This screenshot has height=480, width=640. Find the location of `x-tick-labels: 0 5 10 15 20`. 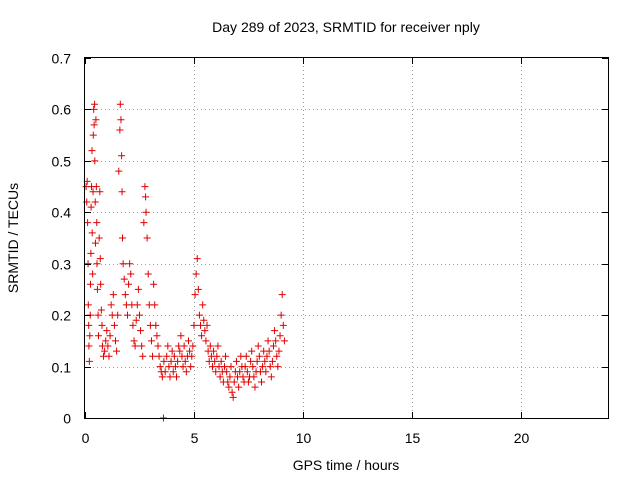

x-tick-labels: 0 5 10 15 20 is located at coordinates (306, 438).